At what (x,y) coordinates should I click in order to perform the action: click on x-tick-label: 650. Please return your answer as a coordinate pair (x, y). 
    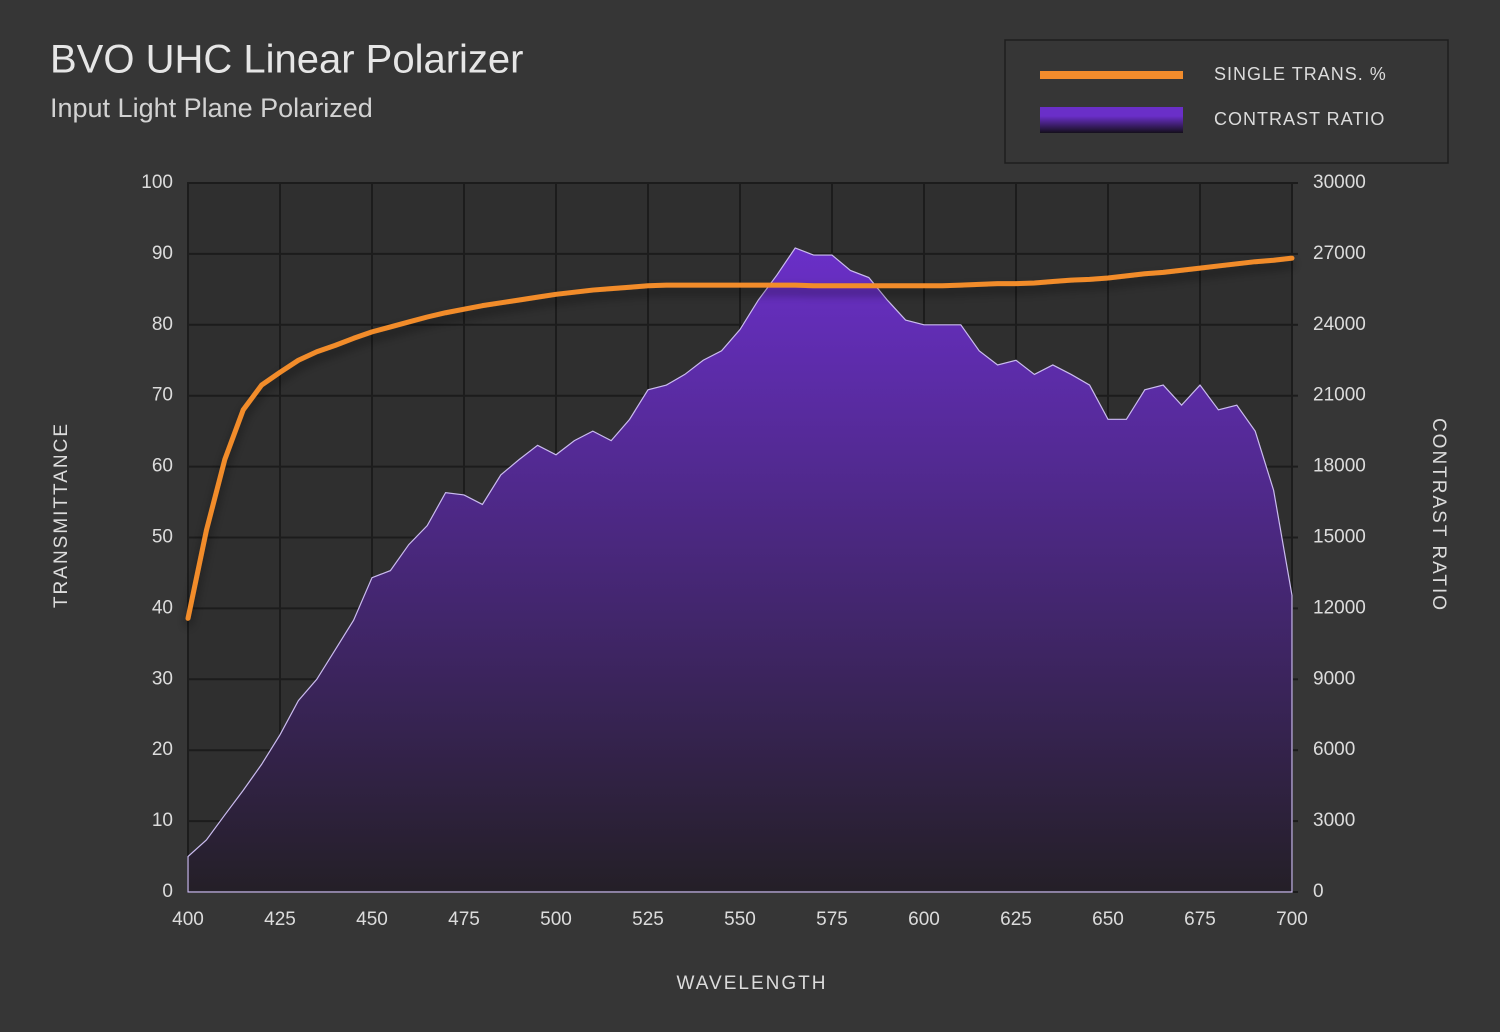
    Looking at the image, I should click on (1108, 919).